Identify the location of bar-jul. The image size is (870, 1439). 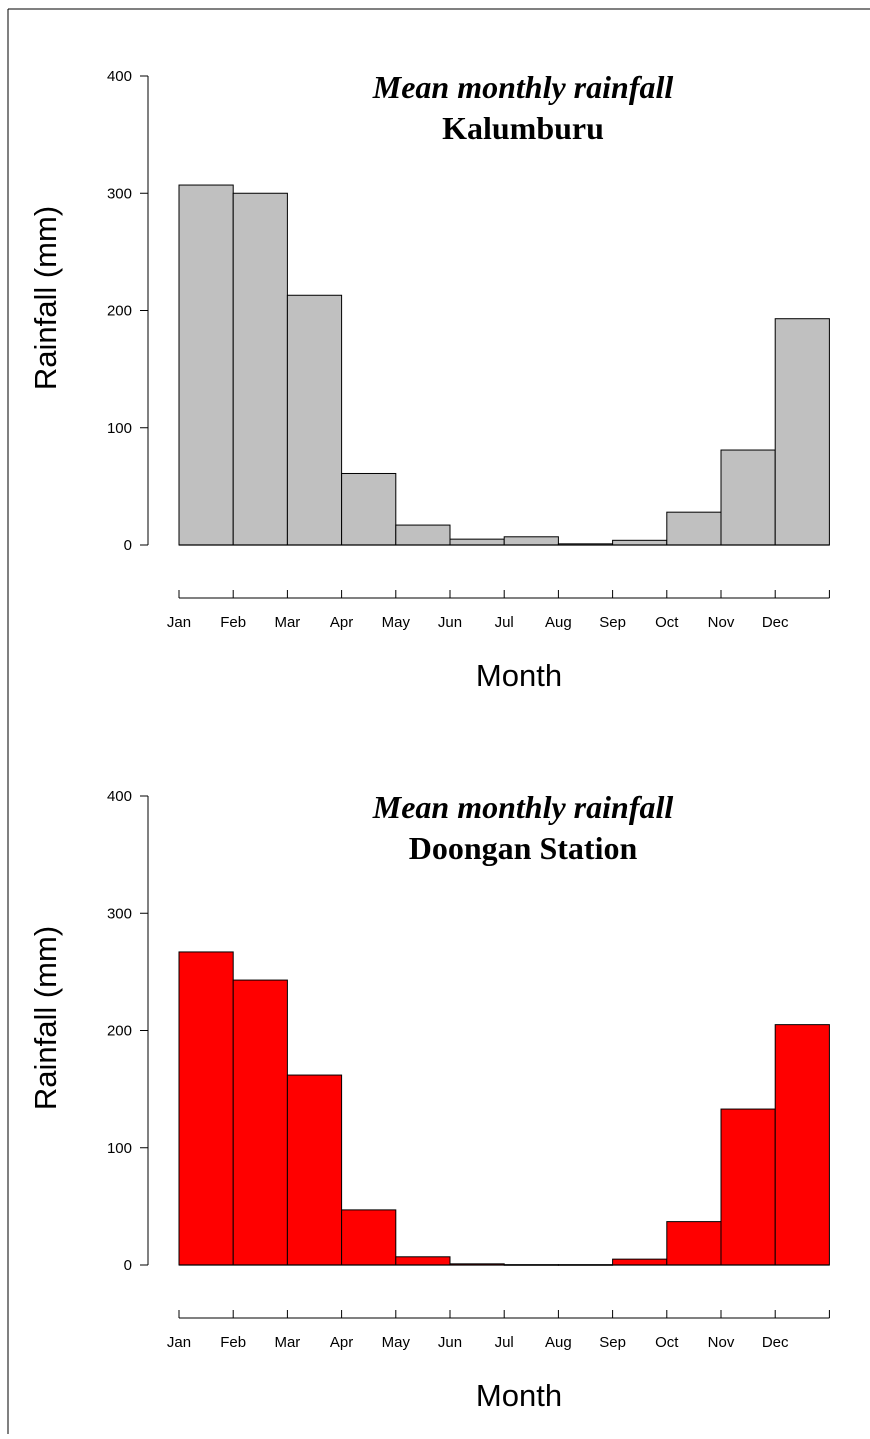
(531, 541).